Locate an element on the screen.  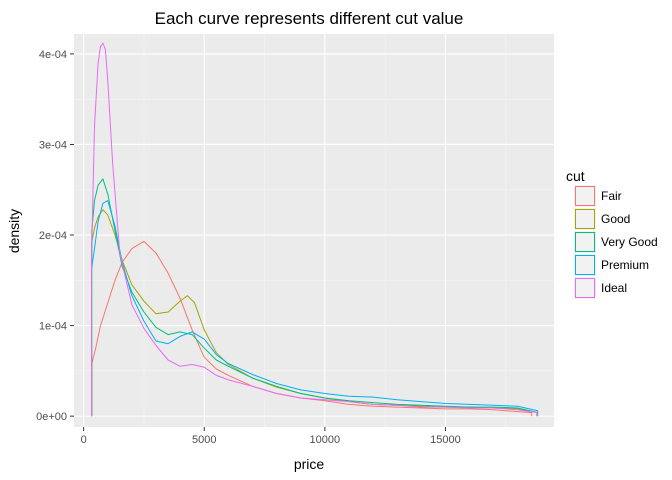
legend-item-very-good: Very Good is located at coordinates (616, 242).